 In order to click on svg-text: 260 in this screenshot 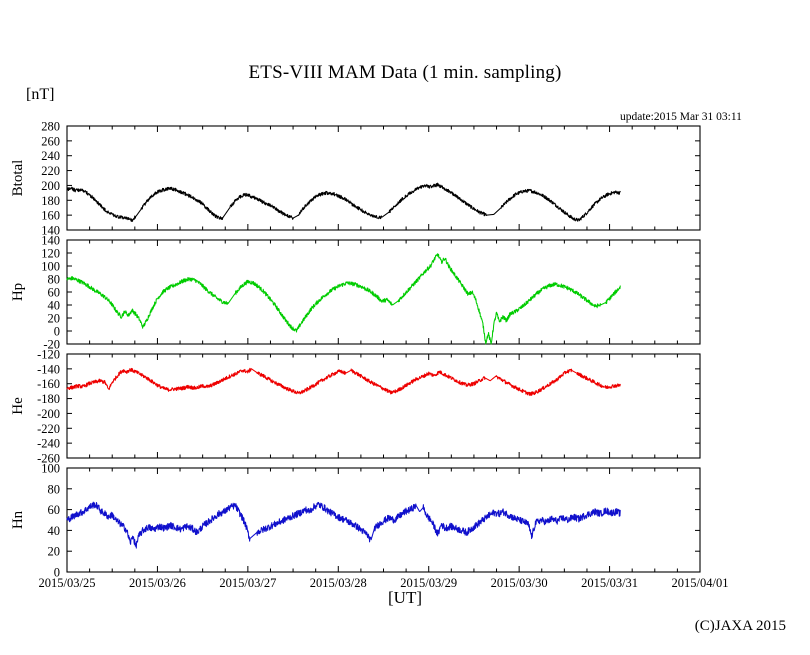, I will do `click(50, 141)`.